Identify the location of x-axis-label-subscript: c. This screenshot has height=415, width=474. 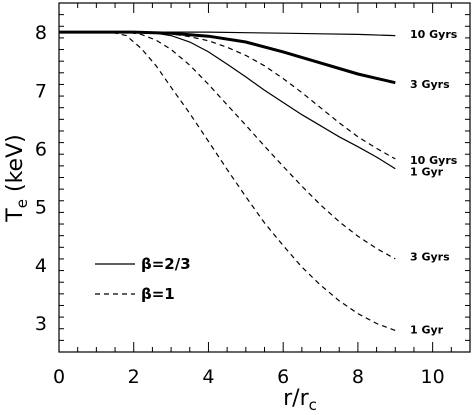
(313, 405).